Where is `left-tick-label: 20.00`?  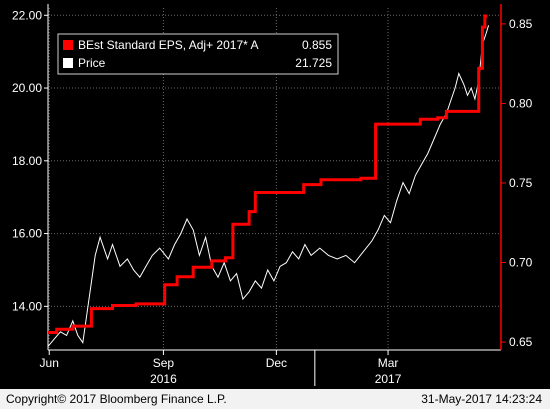 left-tick-label: 20.00 is located at coordinates (27, 88).